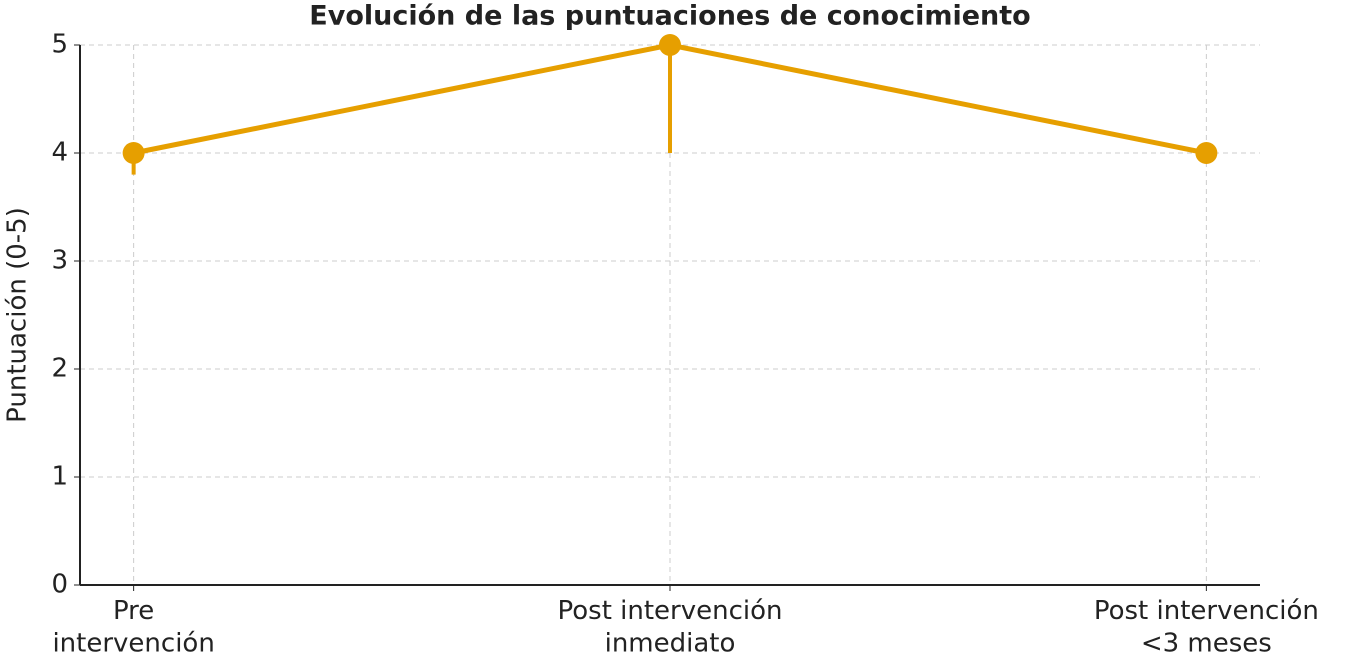 This screenshot has width=1350, height=660. Describe the element at coordinates (18, 315) in the screenshot. I see `y-axis-label: Puntuación (0-5)` at that location.